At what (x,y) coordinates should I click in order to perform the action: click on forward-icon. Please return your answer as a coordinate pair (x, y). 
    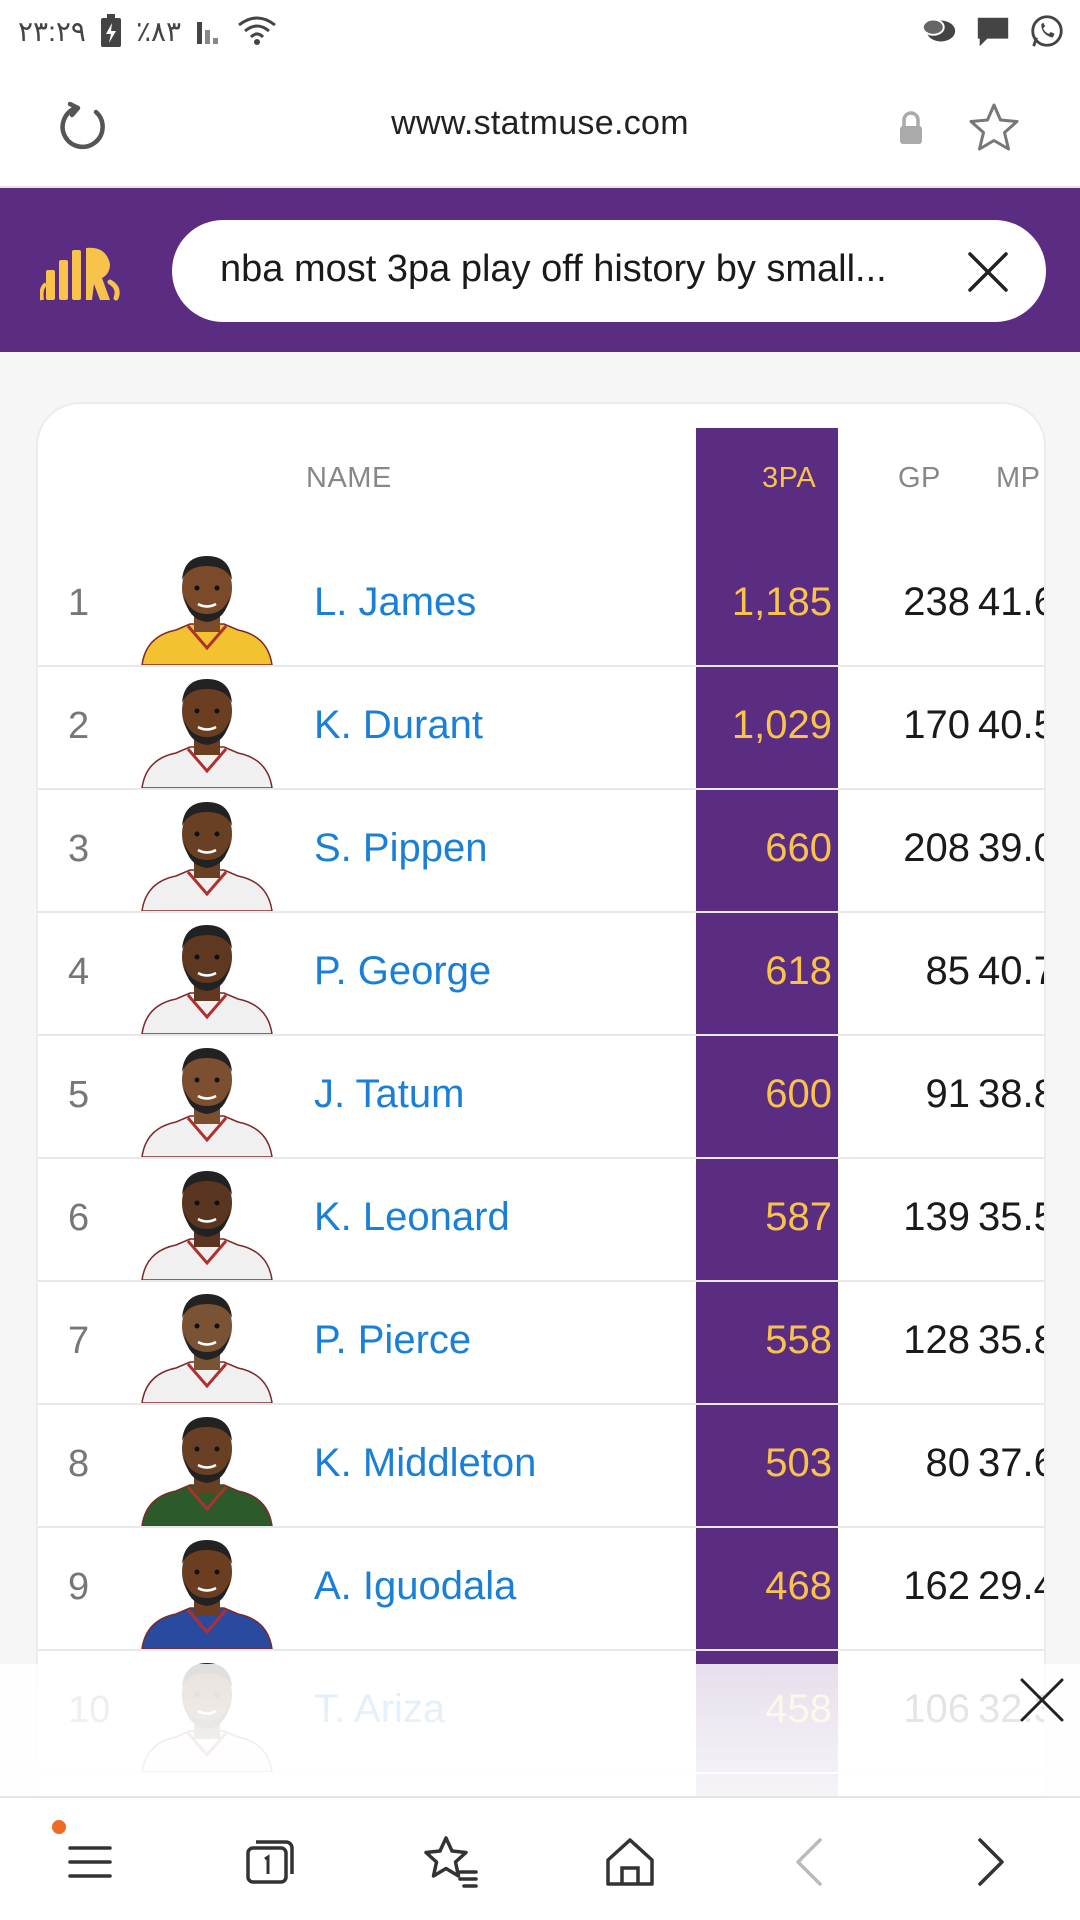
    Looking at the image, I should click on (990, 1862).